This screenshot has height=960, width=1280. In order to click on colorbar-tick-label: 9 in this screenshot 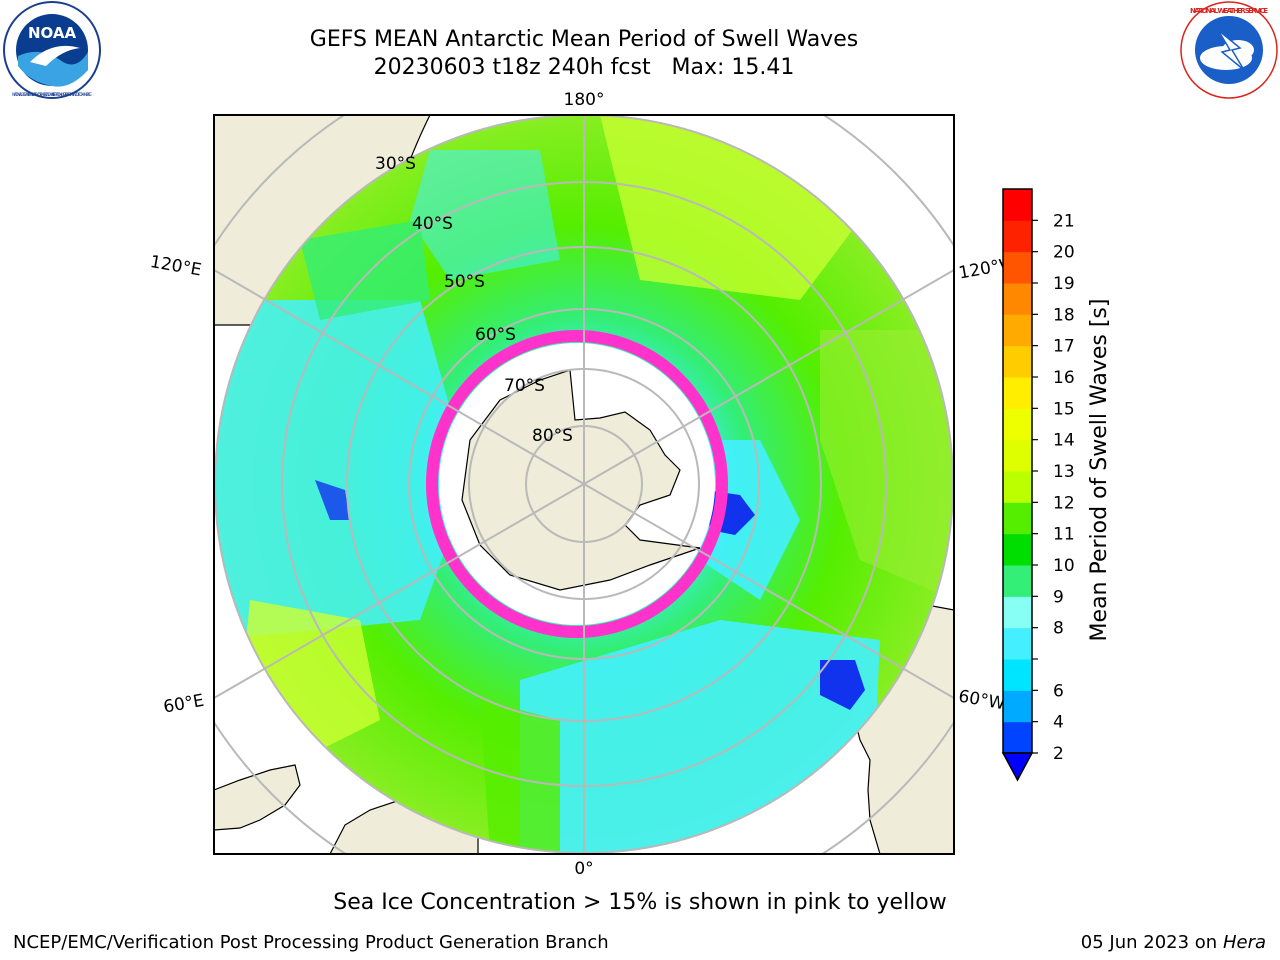, I will do `click(1058, 597)`.